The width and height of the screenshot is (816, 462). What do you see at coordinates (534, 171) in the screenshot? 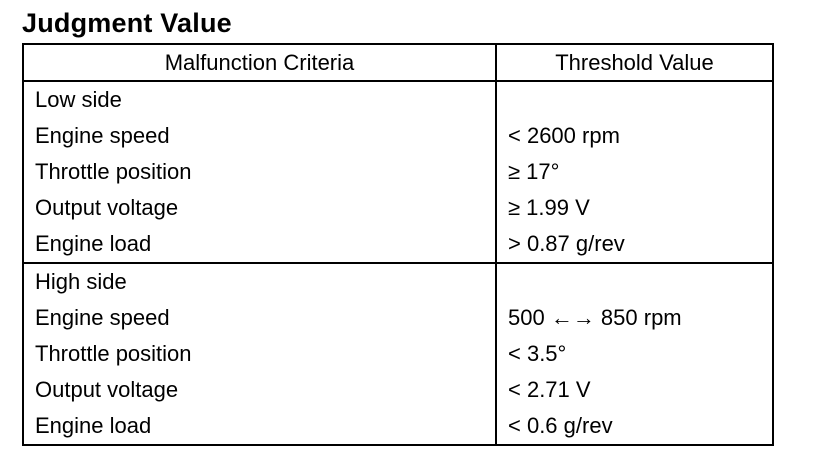
I see `threshold-throttle-position: ≥ 17°` at bounding box center [534, 171].